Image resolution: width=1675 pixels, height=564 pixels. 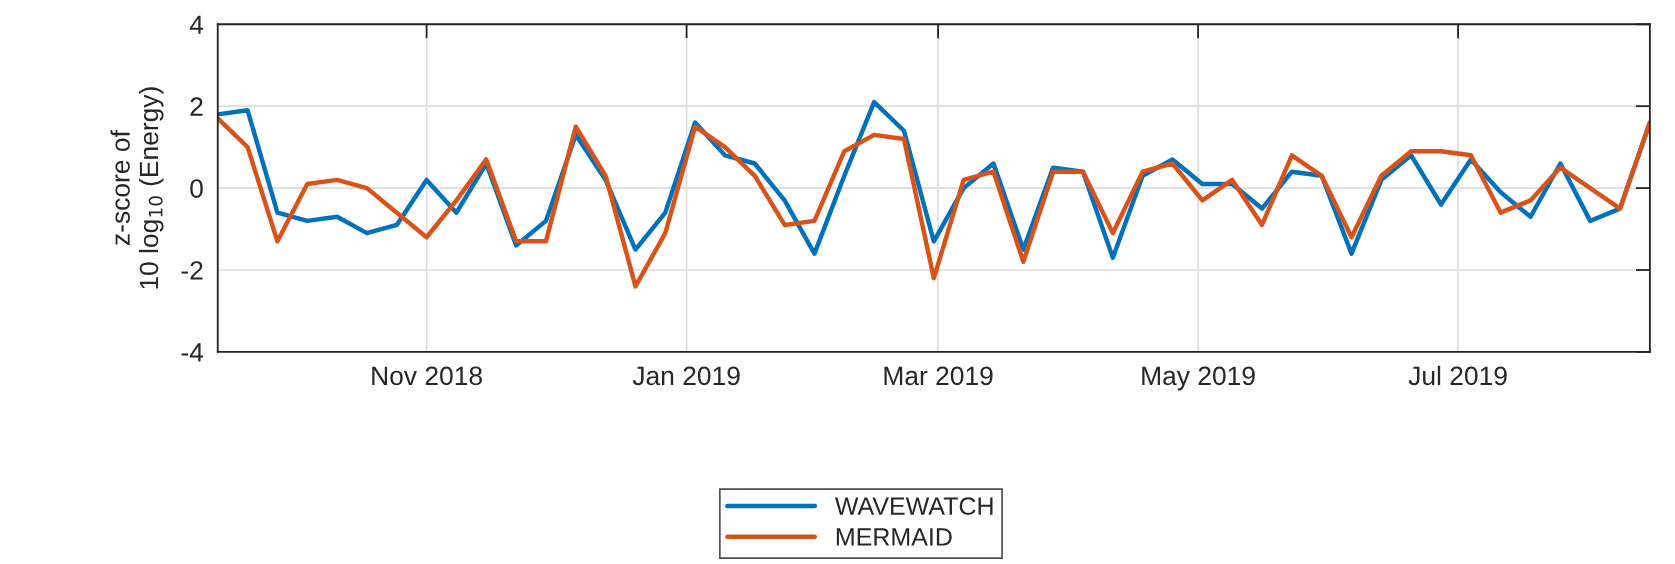 I want to click on y-tick-label: -2, so click(x=192, y=270).